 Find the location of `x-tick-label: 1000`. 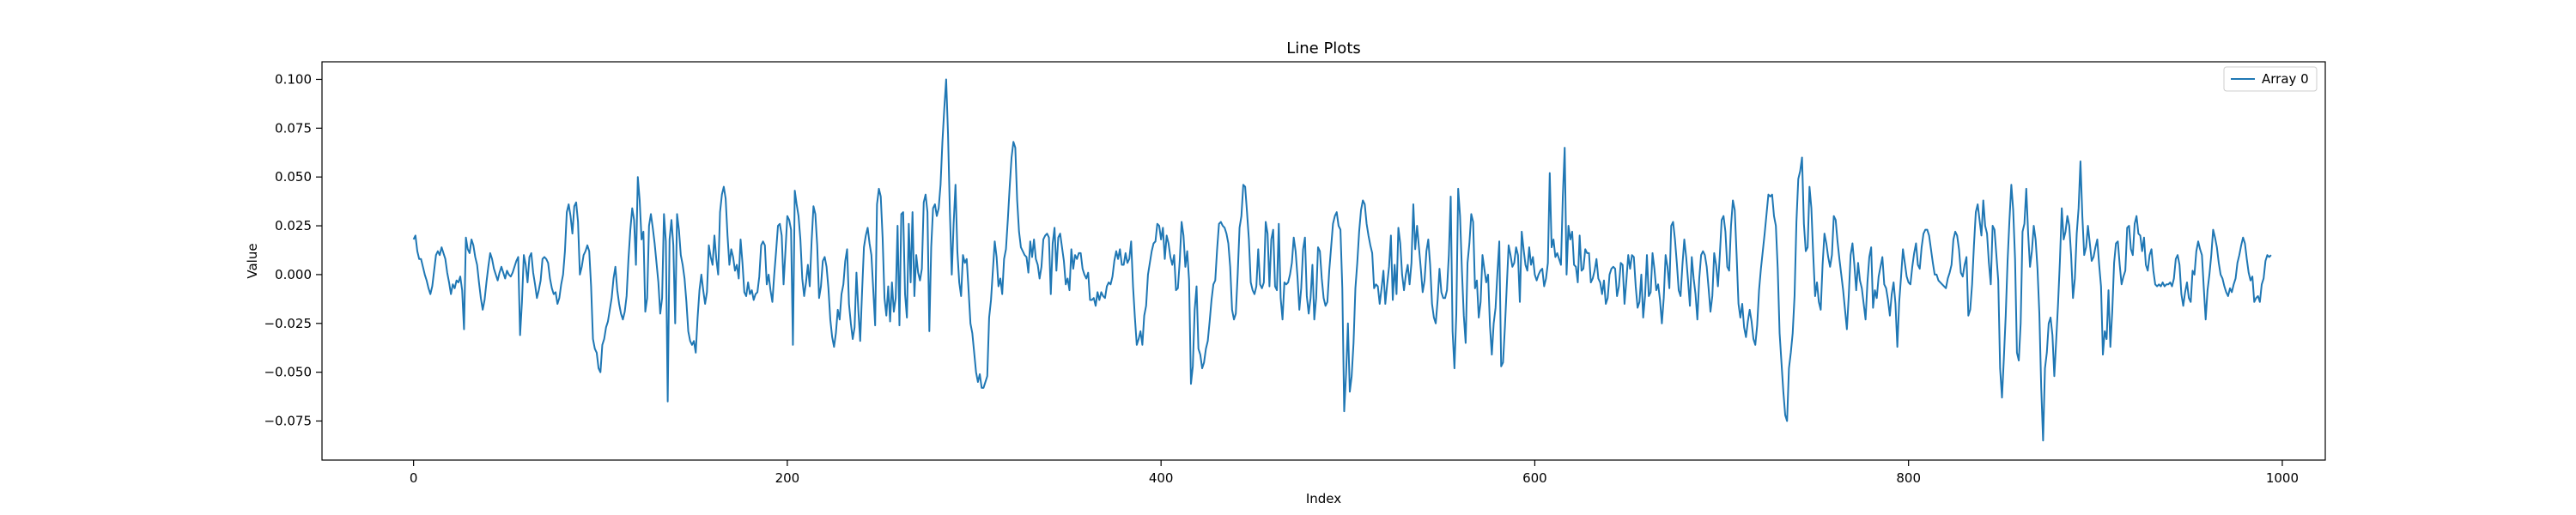

x-tick-label: 1000 is located at coordinates (2282, 478).